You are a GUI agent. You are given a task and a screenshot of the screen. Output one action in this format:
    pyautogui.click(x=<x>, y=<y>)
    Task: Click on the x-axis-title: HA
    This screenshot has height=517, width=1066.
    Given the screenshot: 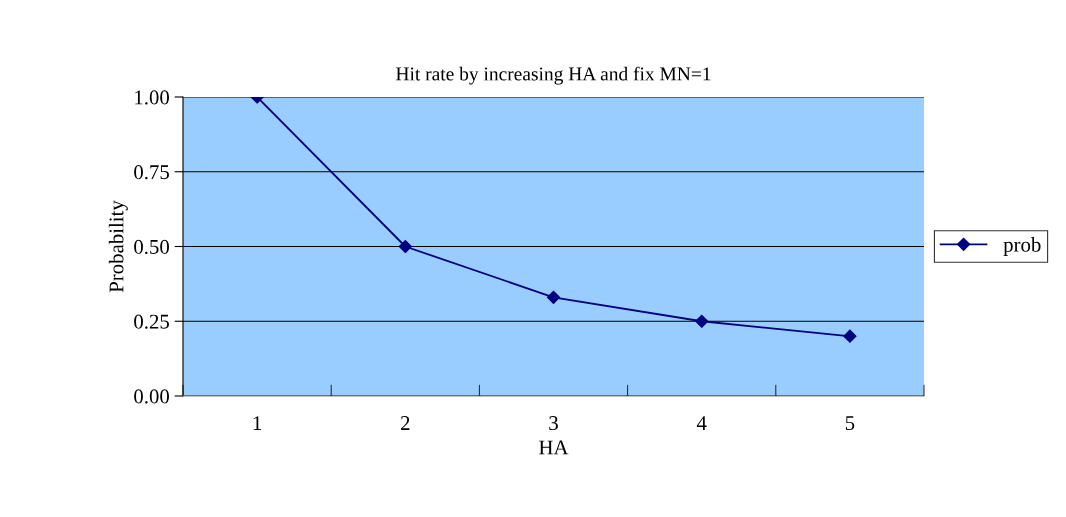 What is the action you would take?
    pyautogui.click(x=554, y=447)
    